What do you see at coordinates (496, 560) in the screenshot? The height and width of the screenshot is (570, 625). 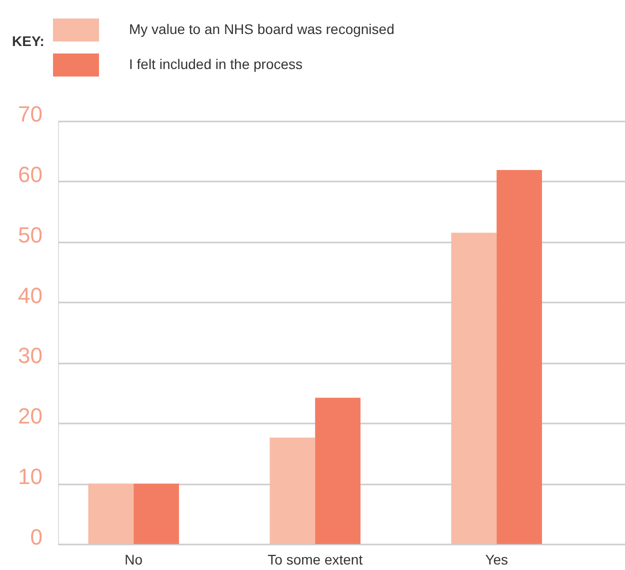 I see `x-tick-label: Yes` at bounding box center [496, 560].